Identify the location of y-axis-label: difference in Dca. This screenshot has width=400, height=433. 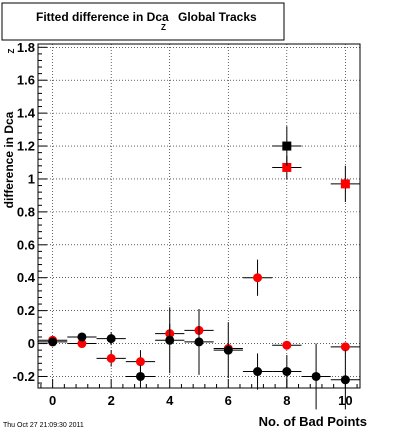
(9, 159).